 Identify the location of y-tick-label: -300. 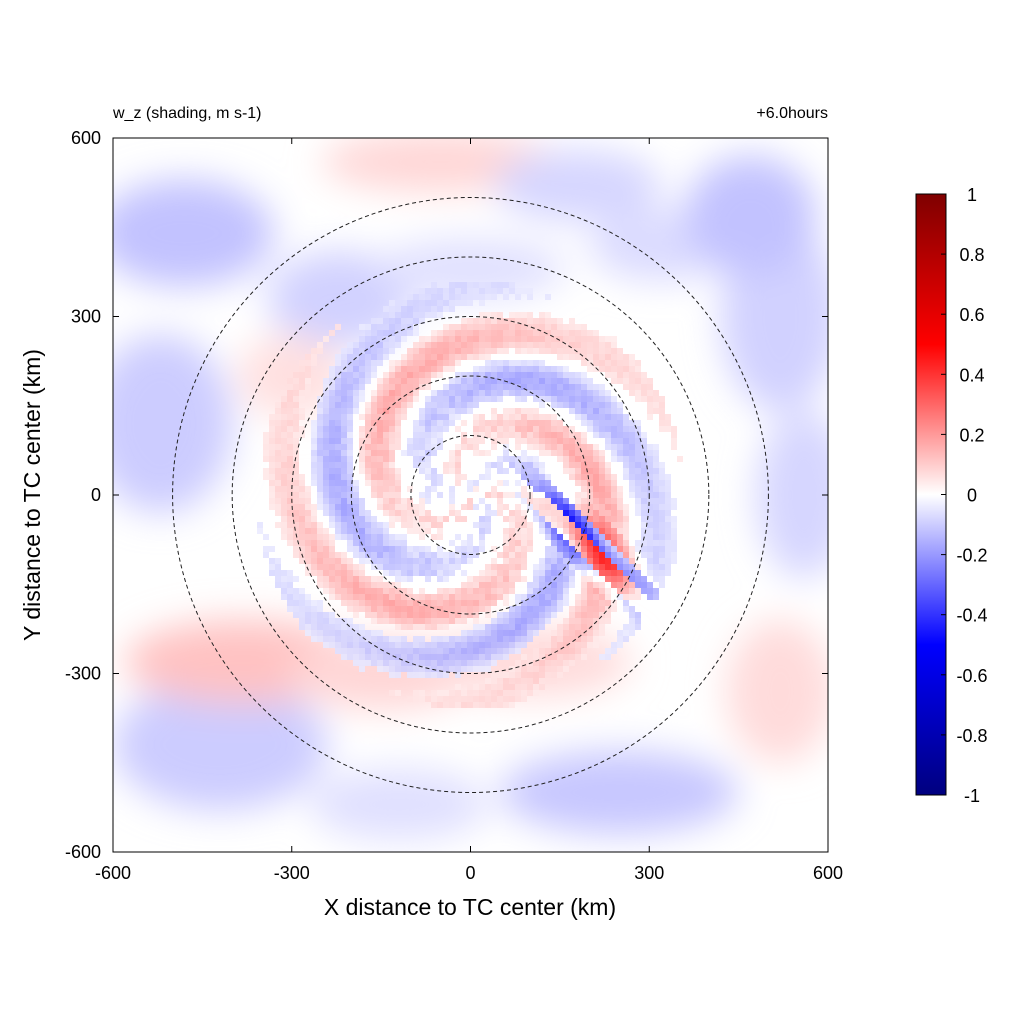
(83, 674).